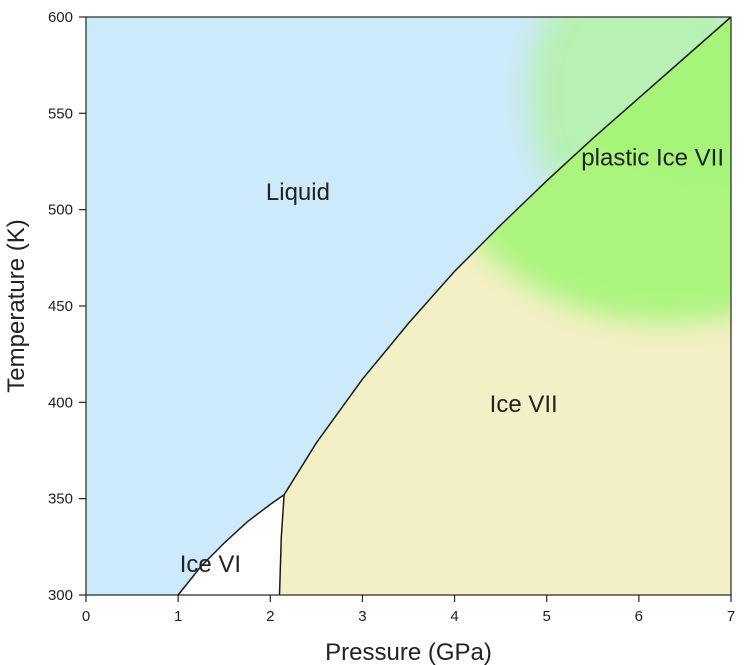  Describe the element at coordinates (298, 192) in the screenshot. I see `region-label: Liquid` at that location.